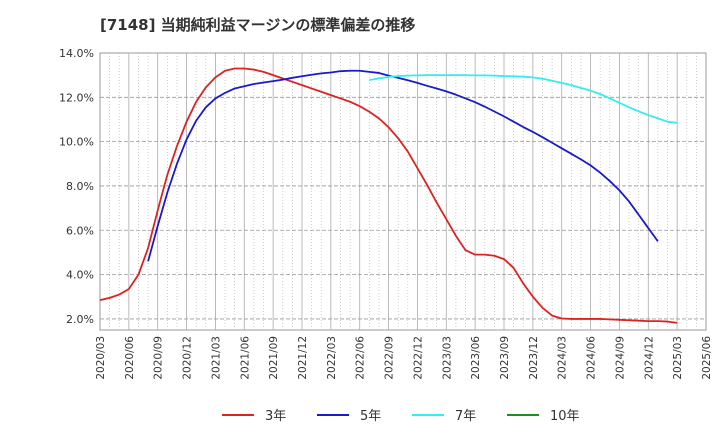 Image resolution: width=720 pixels, height=444 pixels. Describe the element at coordinates (465, 416) in the screenshot. I see `legend-label: 7年` at that location.